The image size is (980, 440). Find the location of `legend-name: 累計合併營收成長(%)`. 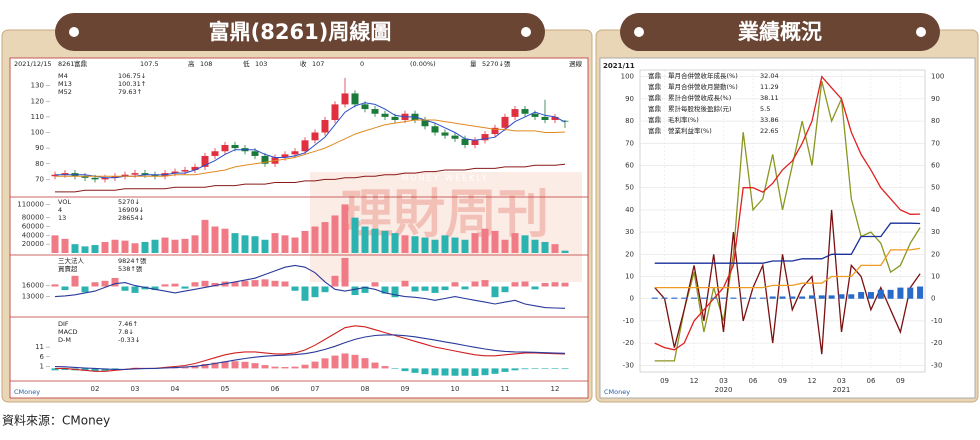

legend-name: 累計合併營收成長(%) is located at coordinates (699, 97).